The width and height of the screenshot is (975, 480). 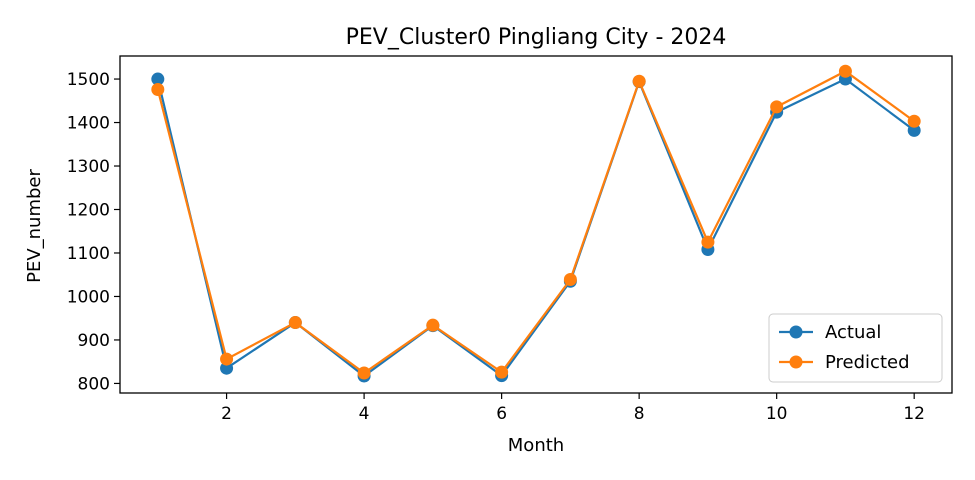 What do you see at coordinates (536, 445) in the screenshot?
I see `x-axis-label: Month` at bounding box center [536, 445].